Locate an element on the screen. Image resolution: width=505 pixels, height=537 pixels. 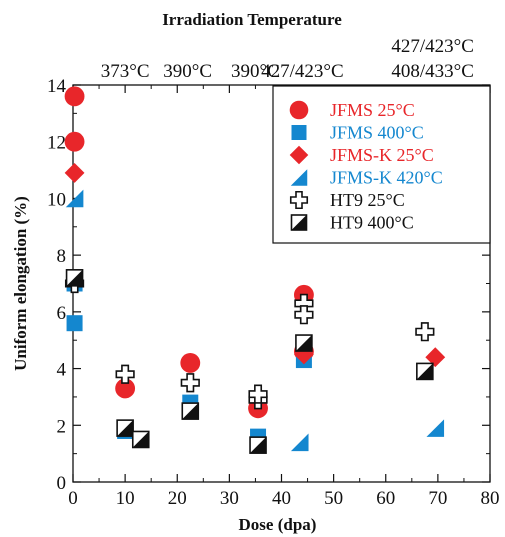
legend-box is located at coordinates (381, 164).